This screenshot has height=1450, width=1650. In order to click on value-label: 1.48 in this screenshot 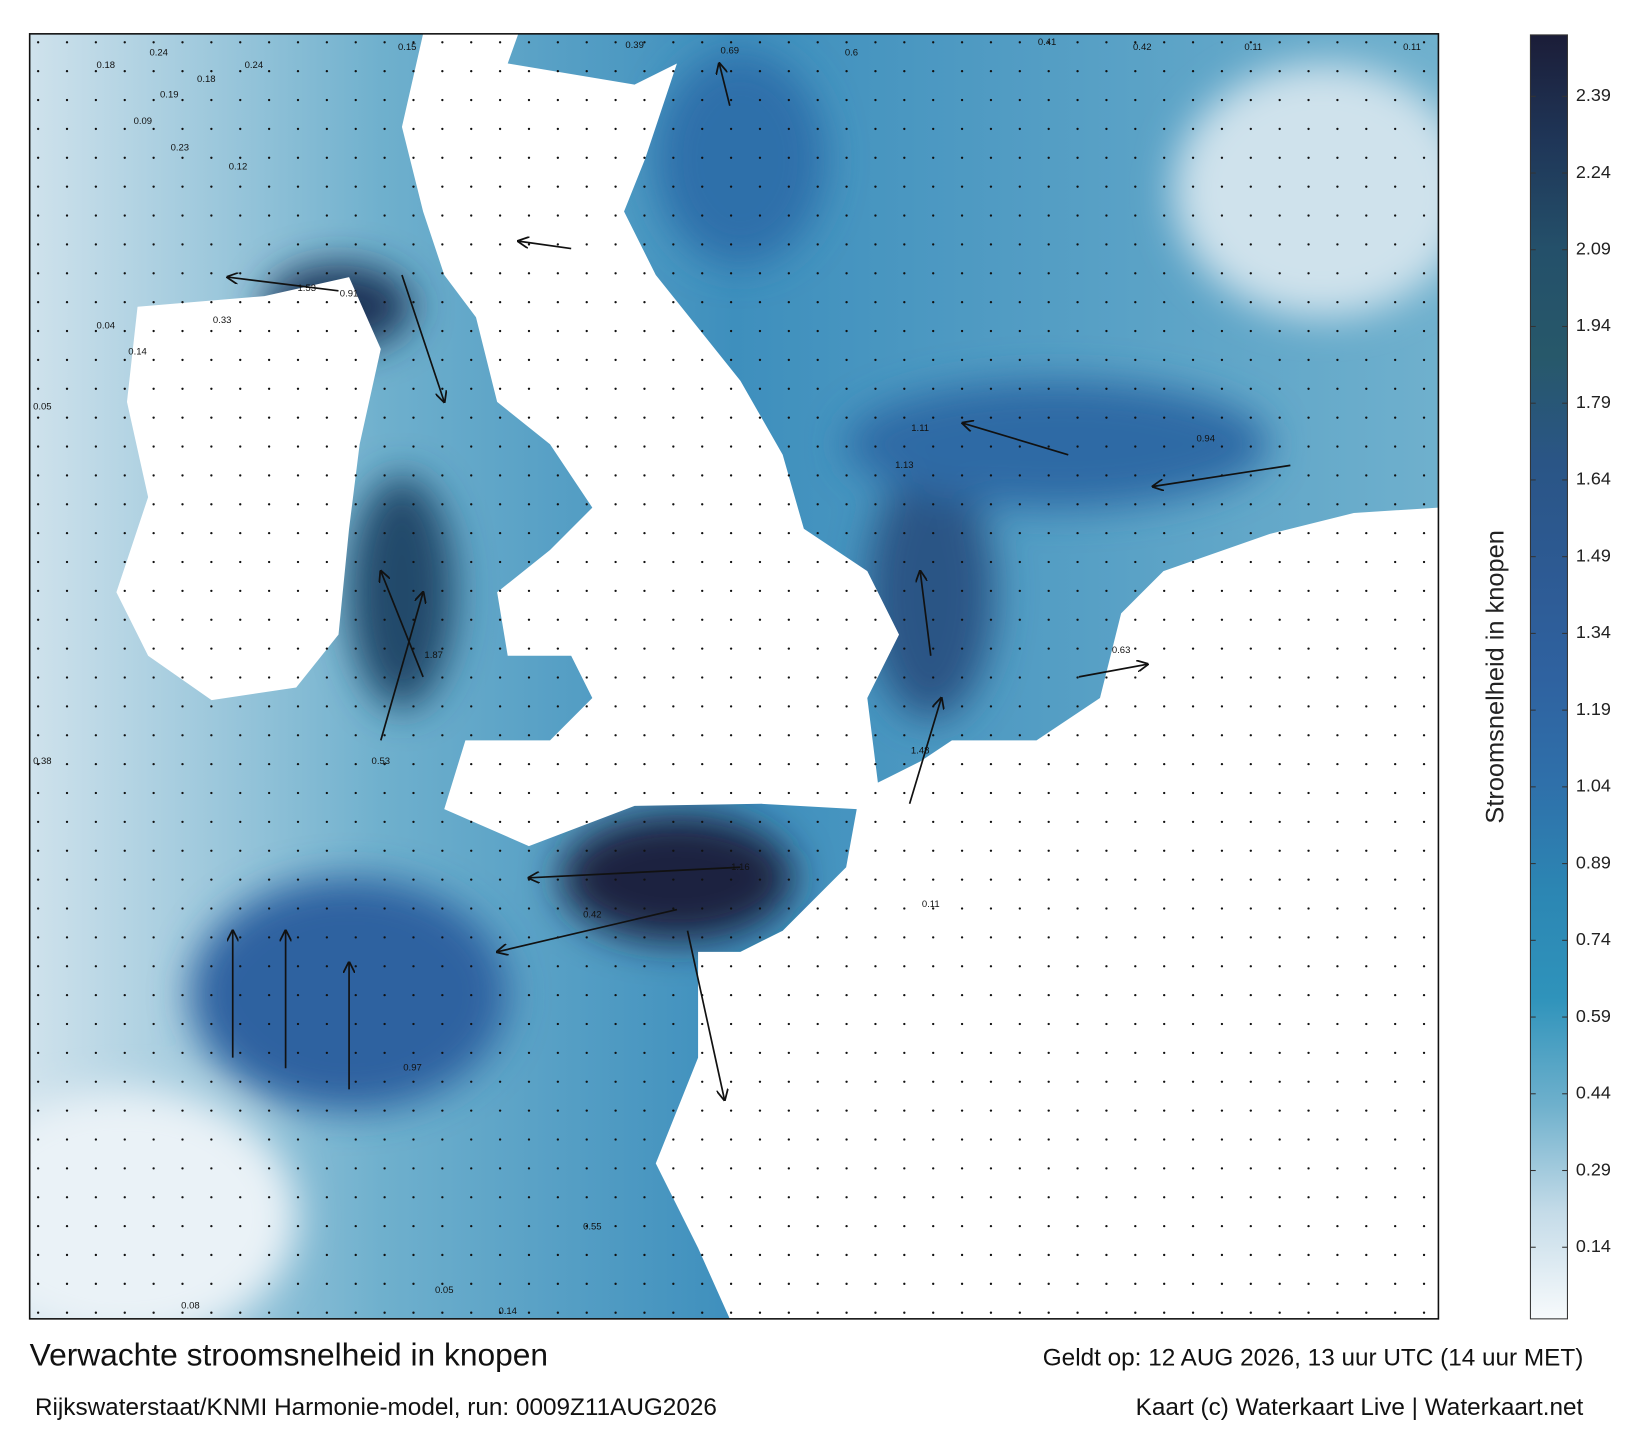, I will do `click(920, 750)`.